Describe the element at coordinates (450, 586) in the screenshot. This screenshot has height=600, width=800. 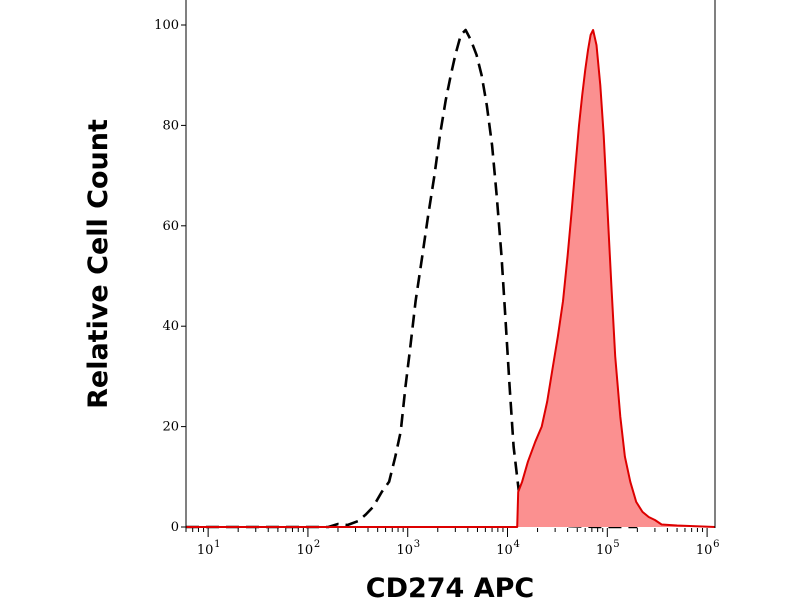
I see `x-axis-title: CD274 APC` at that location.